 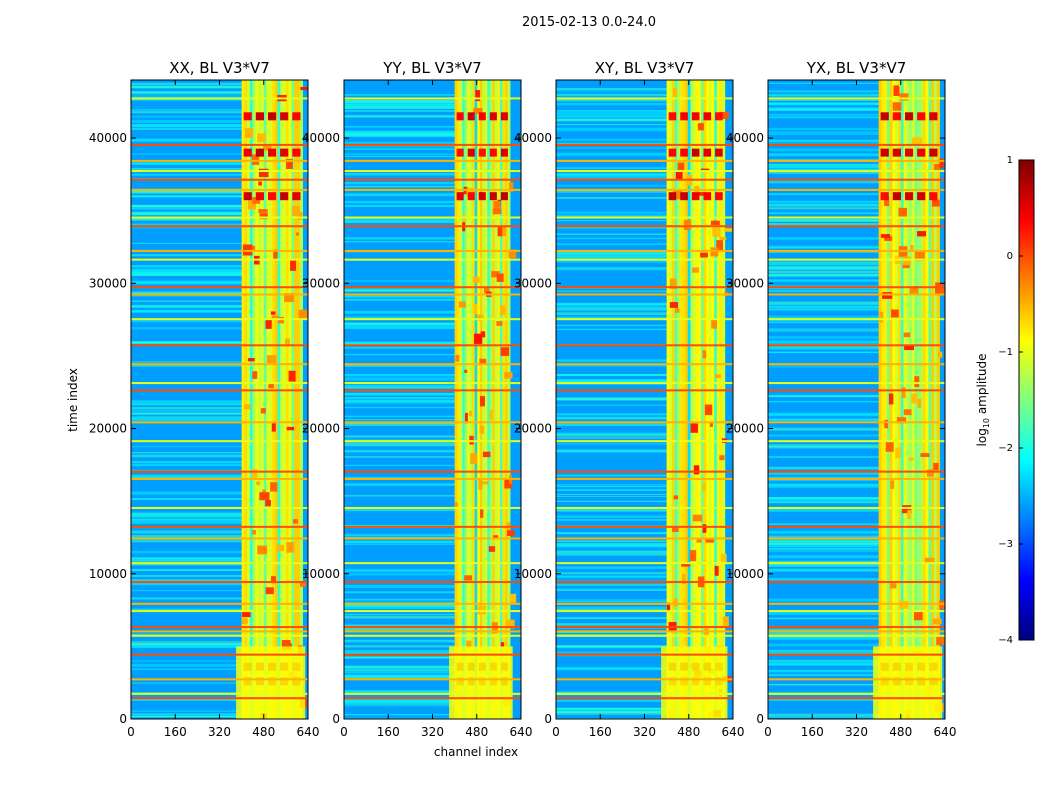 What do you see at coordinates (1005, 352) in the screenshot?
I see `colorbar-tick-label: −1` at bounding box center [1005, 352].